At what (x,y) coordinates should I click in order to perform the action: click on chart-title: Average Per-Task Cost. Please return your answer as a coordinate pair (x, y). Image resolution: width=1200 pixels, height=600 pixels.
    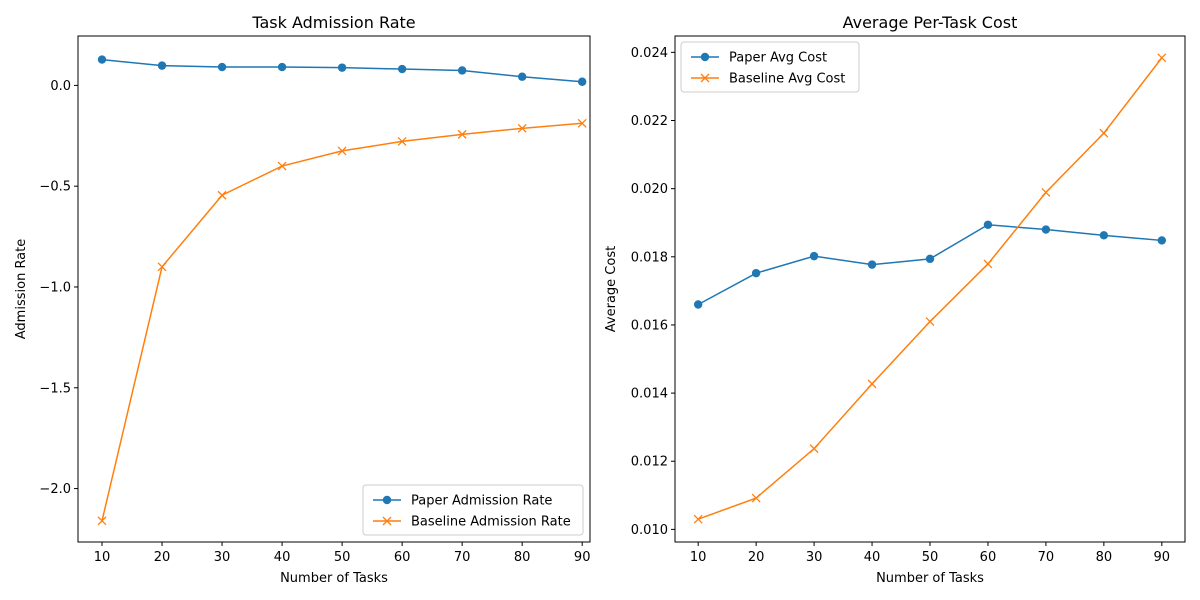
    Looking at the image, I should click on (930, 22).